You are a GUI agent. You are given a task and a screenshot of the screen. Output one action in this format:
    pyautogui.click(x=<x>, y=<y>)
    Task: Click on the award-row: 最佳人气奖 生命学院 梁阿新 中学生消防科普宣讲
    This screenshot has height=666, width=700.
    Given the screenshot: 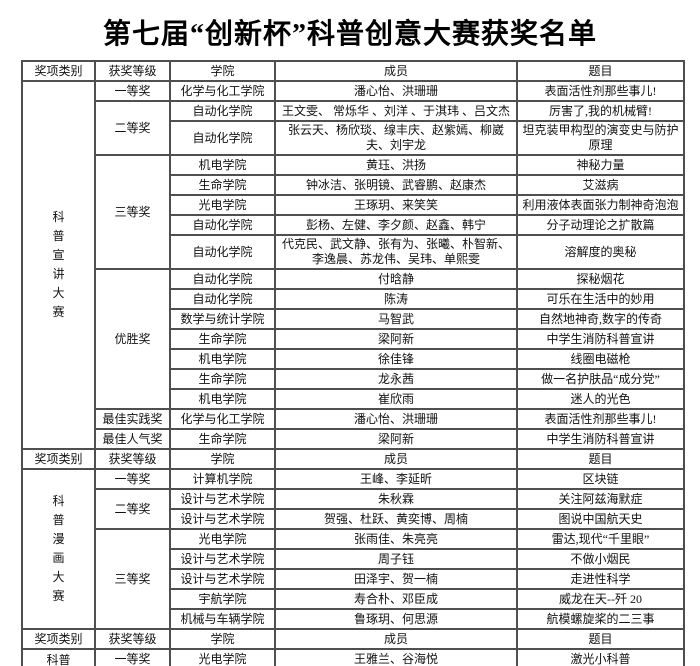 What is the action you would take?
    pyautogui.click(x=353, y=439)
    